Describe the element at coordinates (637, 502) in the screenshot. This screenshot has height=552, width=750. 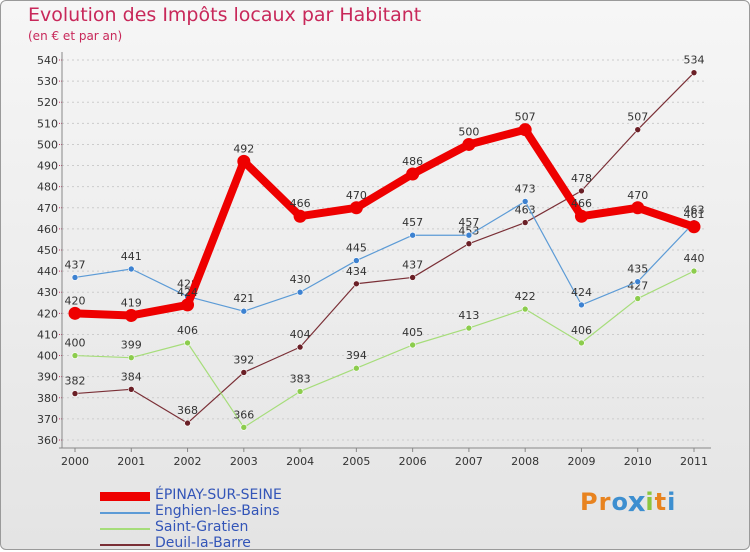
I see `logo-letter: x` at that location.